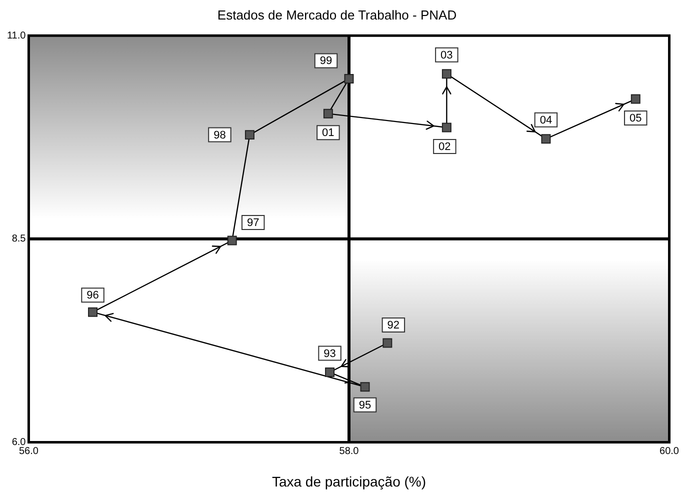 The width and height of the screenshot is (682, 499). I want to click on annotation: 03, so click(446, 55).